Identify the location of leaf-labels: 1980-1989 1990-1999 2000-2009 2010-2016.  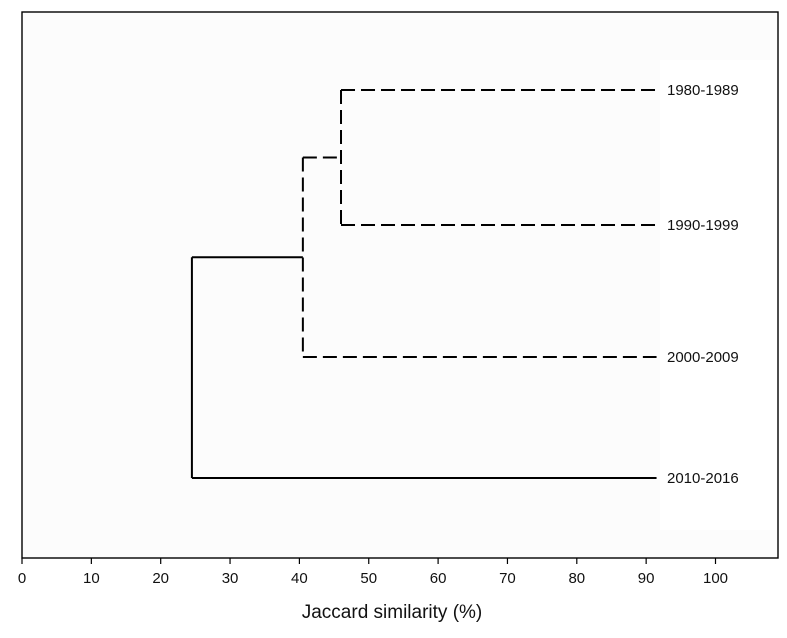
(703, 284).